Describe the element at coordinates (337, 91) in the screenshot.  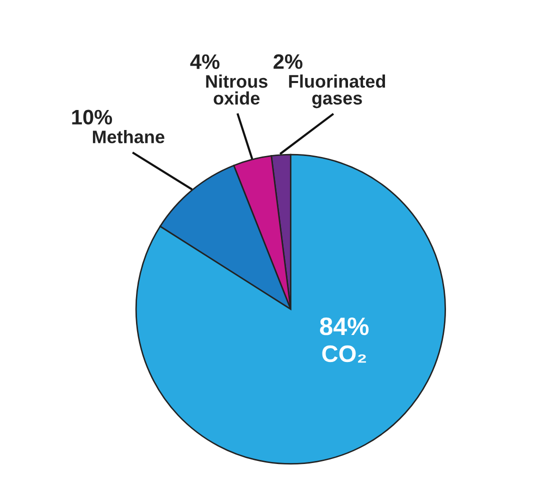
I see `slice-label: Fluorinated gases` at that location.